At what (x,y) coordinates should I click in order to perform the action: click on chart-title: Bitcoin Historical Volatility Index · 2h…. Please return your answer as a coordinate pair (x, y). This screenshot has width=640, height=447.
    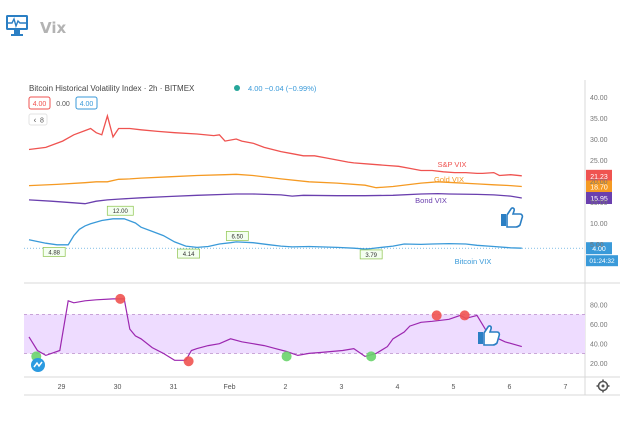
    Looking at the image, I should click on (112, 88).